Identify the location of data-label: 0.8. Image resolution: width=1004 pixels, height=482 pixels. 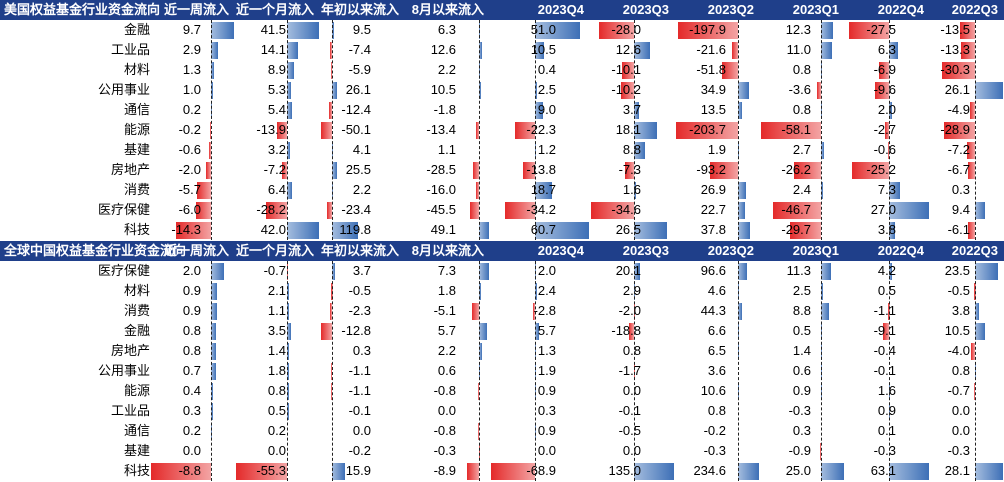
(801, 109).